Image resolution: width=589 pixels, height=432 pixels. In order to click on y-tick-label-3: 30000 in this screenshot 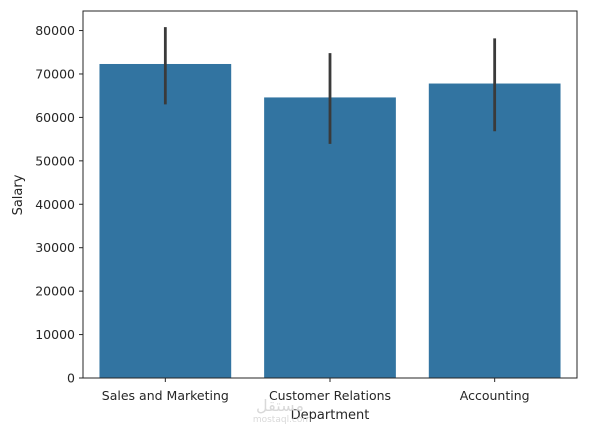, I will do `click(55, 247)`.